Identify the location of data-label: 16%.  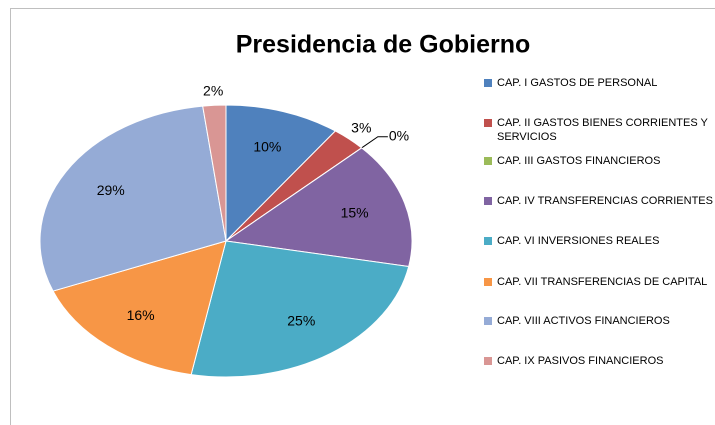
(141, 315).